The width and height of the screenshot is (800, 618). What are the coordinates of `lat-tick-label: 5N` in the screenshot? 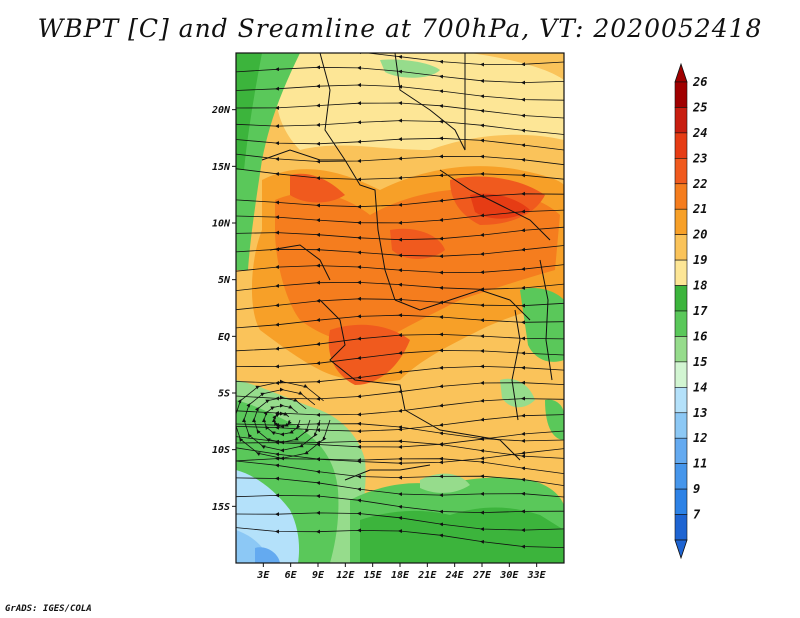 It's located at (224, 280).